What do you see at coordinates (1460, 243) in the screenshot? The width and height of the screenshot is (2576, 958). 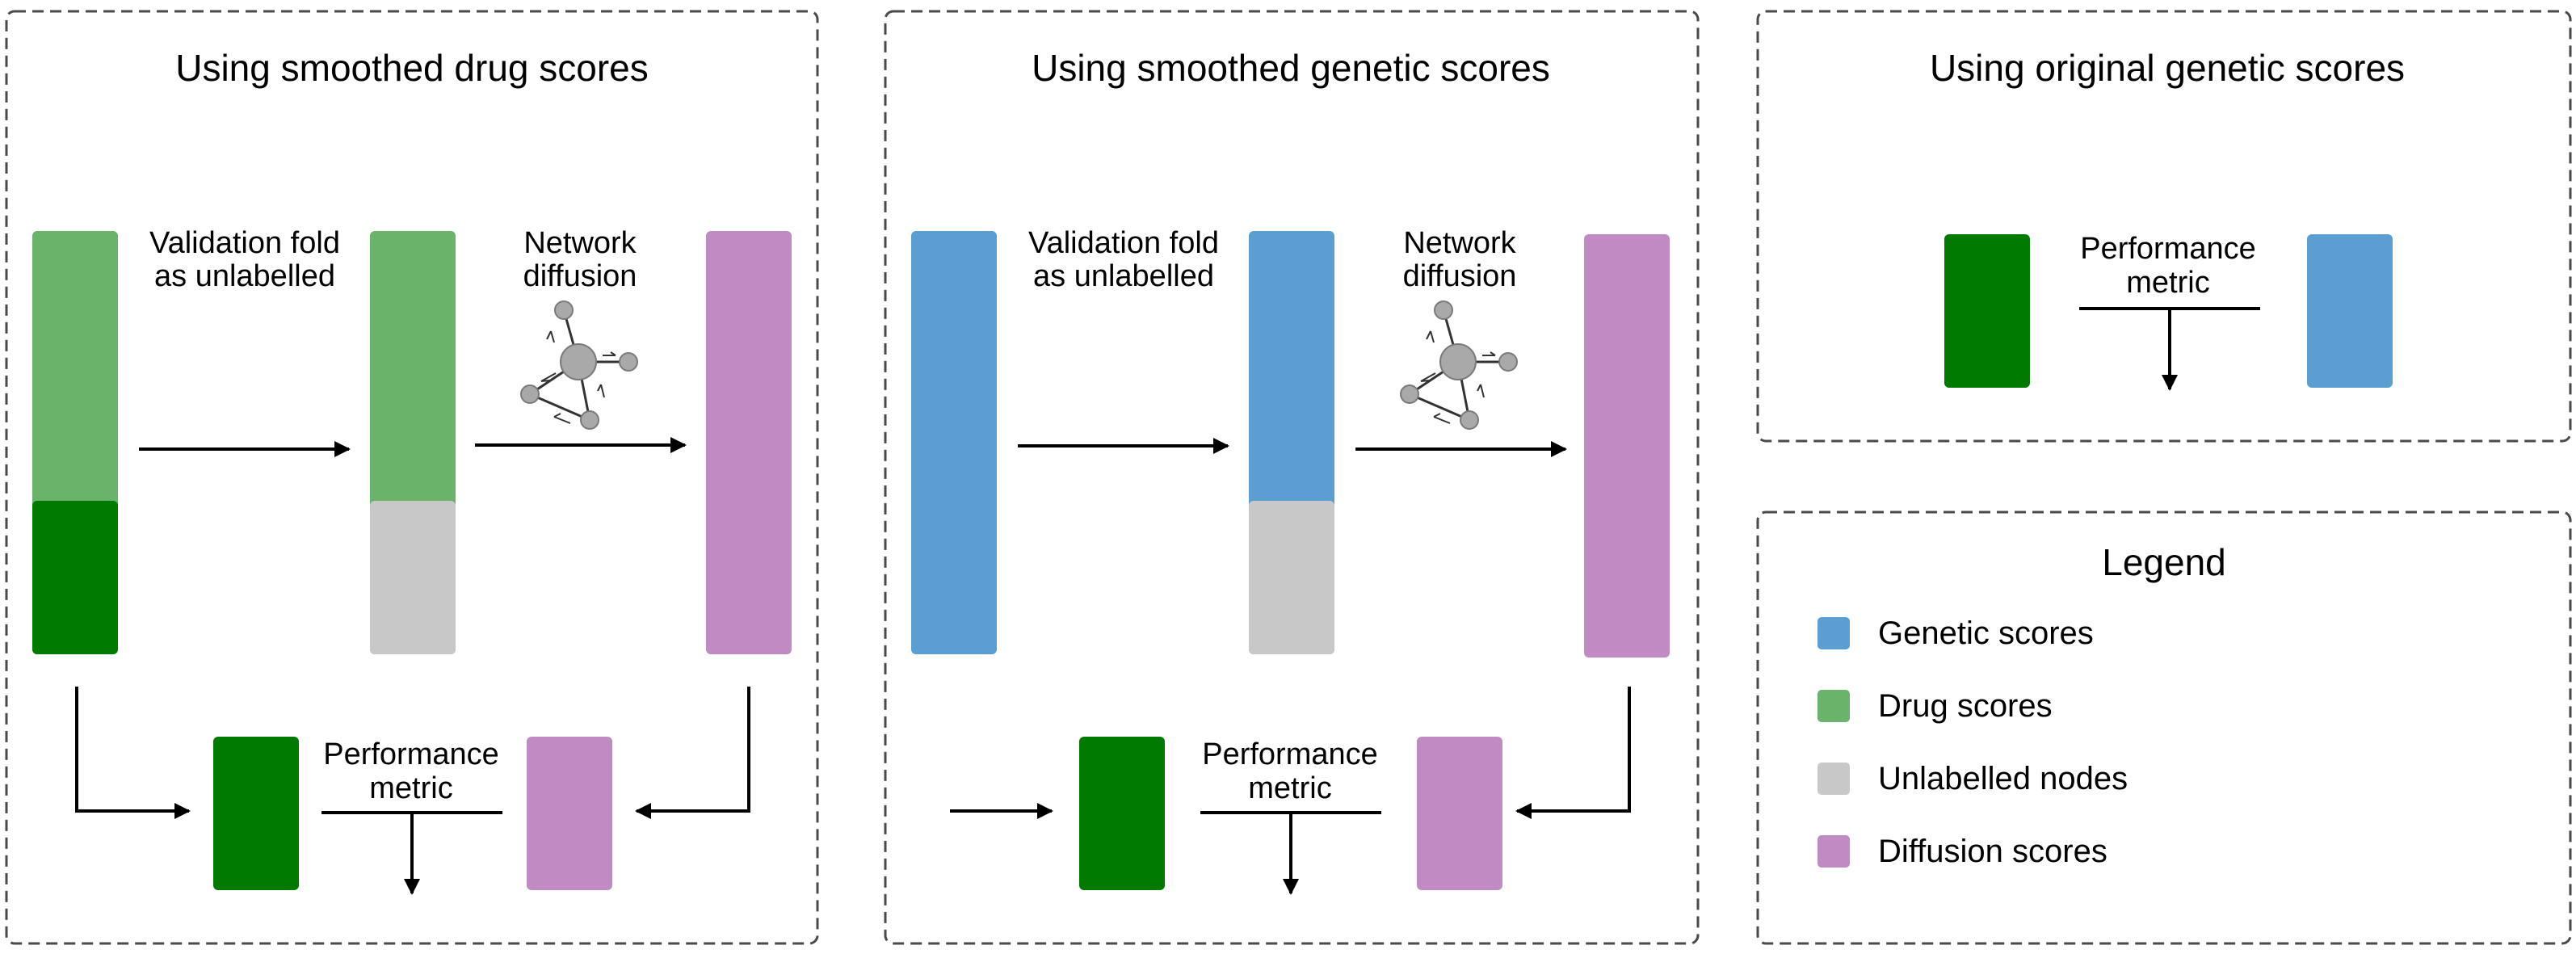 I see `genetic-step2-line1: Network` at bounding box center [1460, 243].